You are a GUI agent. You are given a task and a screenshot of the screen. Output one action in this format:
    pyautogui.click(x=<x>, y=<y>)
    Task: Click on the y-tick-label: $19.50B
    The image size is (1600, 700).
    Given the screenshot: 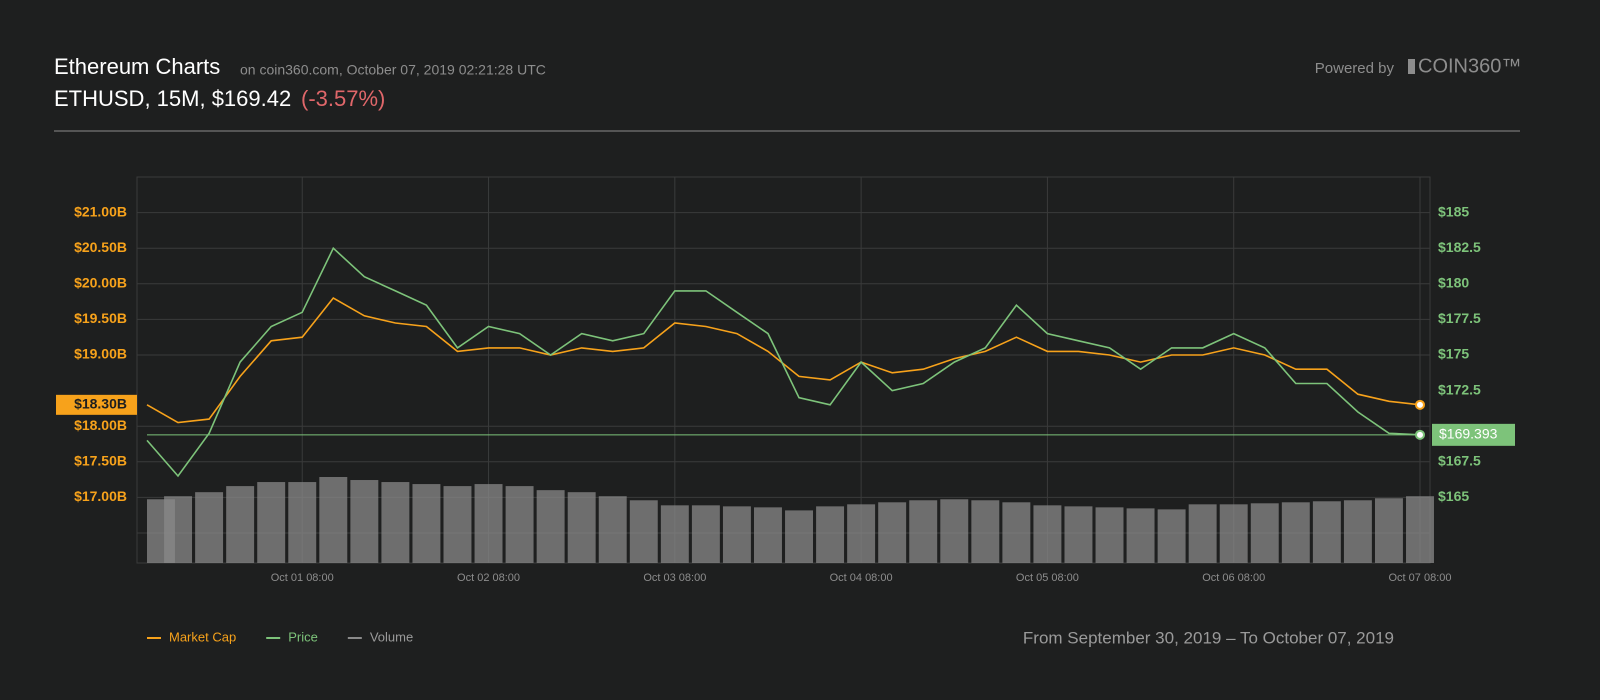 What is the action you would take?
    pyautogui.click(x=100, y=318)
    